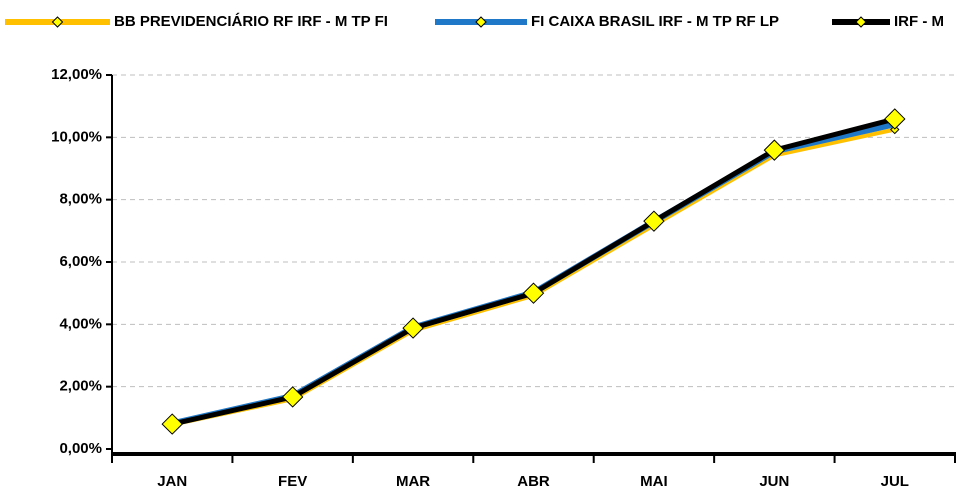 This screenshot has height=495, width=970. I want to click on x-tick-label: JUL, so click(895, 481).